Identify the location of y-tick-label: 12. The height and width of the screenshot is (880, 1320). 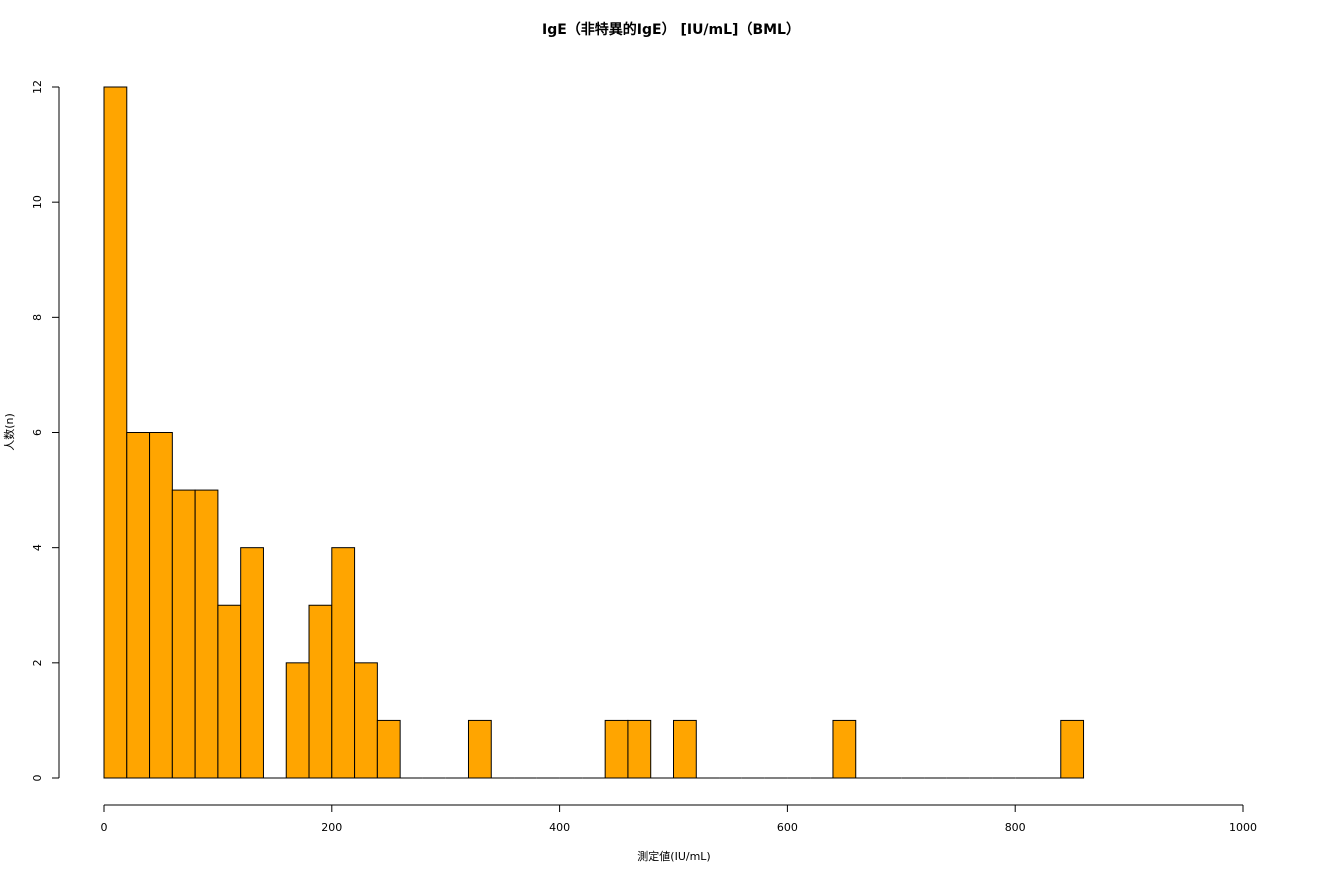
(37, 87).